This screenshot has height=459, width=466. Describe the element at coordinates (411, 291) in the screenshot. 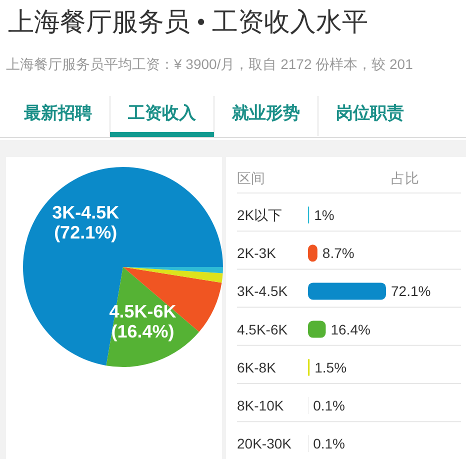

I see `value-label: 72.1%` at that location.